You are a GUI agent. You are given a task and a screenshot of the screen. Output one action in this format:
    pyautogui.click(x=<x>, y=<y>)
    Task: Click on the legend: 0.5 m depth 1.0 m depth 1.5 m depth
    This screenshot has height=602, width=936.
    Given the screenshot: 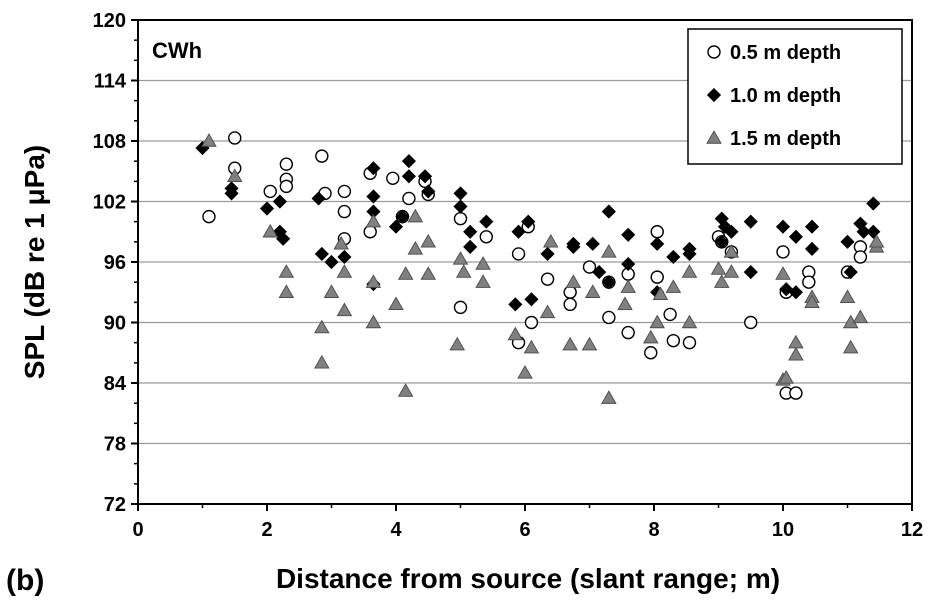 What is the action you would take?
    pyautogui.click(x=795, y=96)
    